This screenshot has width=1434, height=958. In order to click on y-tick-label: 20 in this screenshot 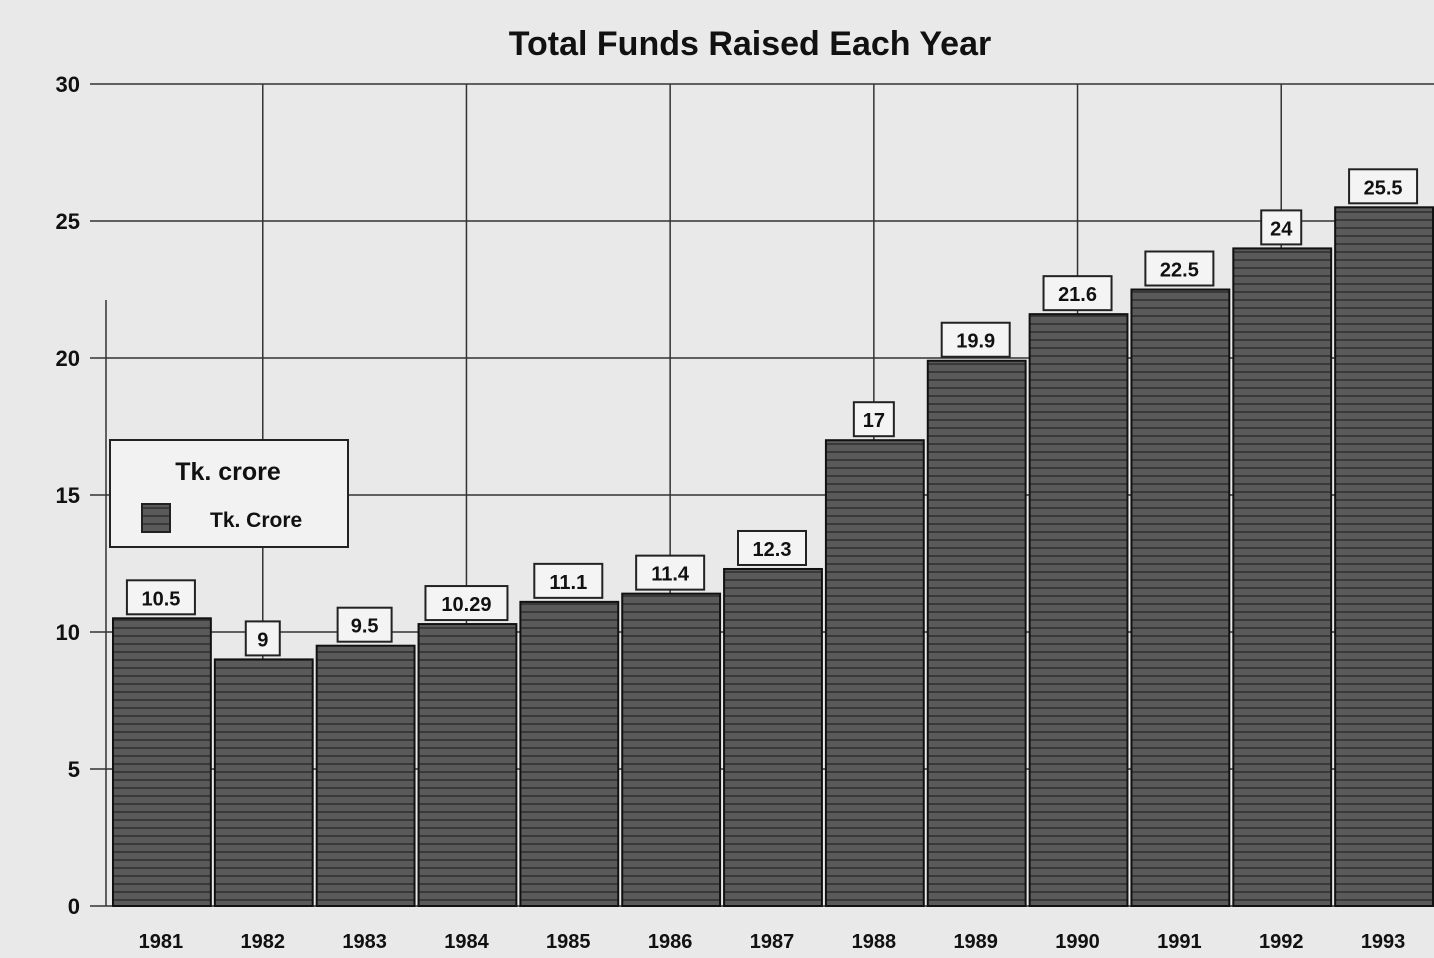, I will do `click(68, 358)`.